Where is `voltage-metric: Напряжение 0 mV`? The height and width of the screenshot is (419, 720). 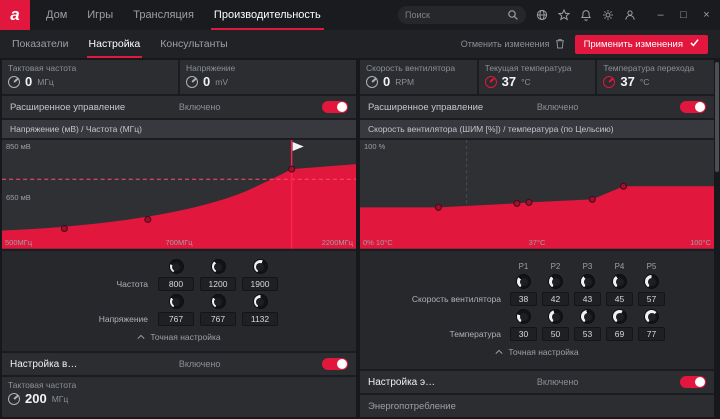
voltage-metric: Напряжение 0 mV is located at coordinates (268, 77).